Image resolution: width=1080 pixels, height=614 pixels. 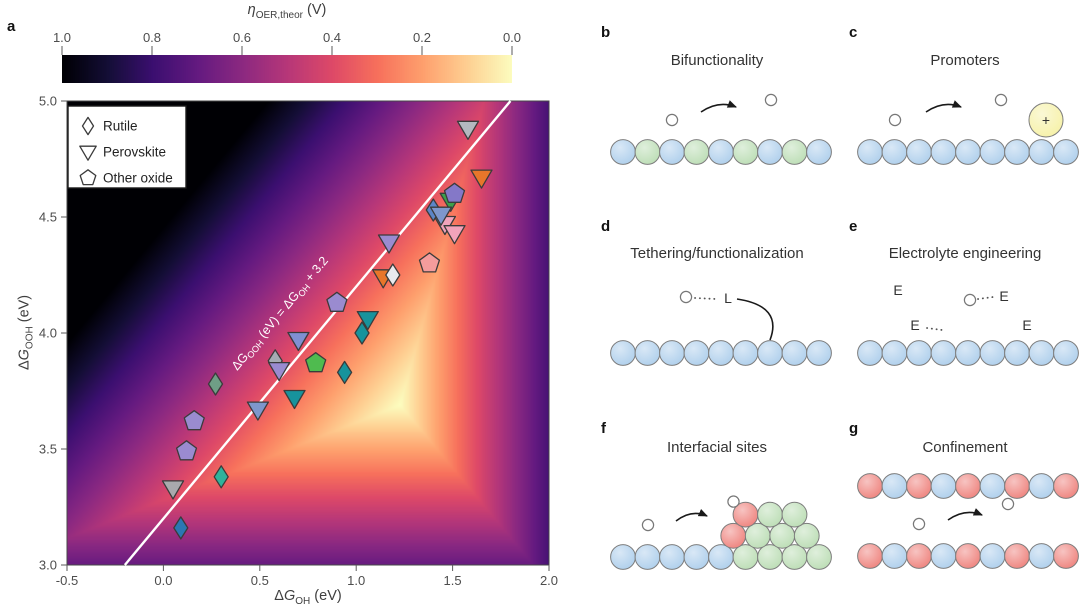 What do you see at coordinates (853, 32) in the screenshot?
I see `panel-c-label: c` at bounding box center [853, 32].